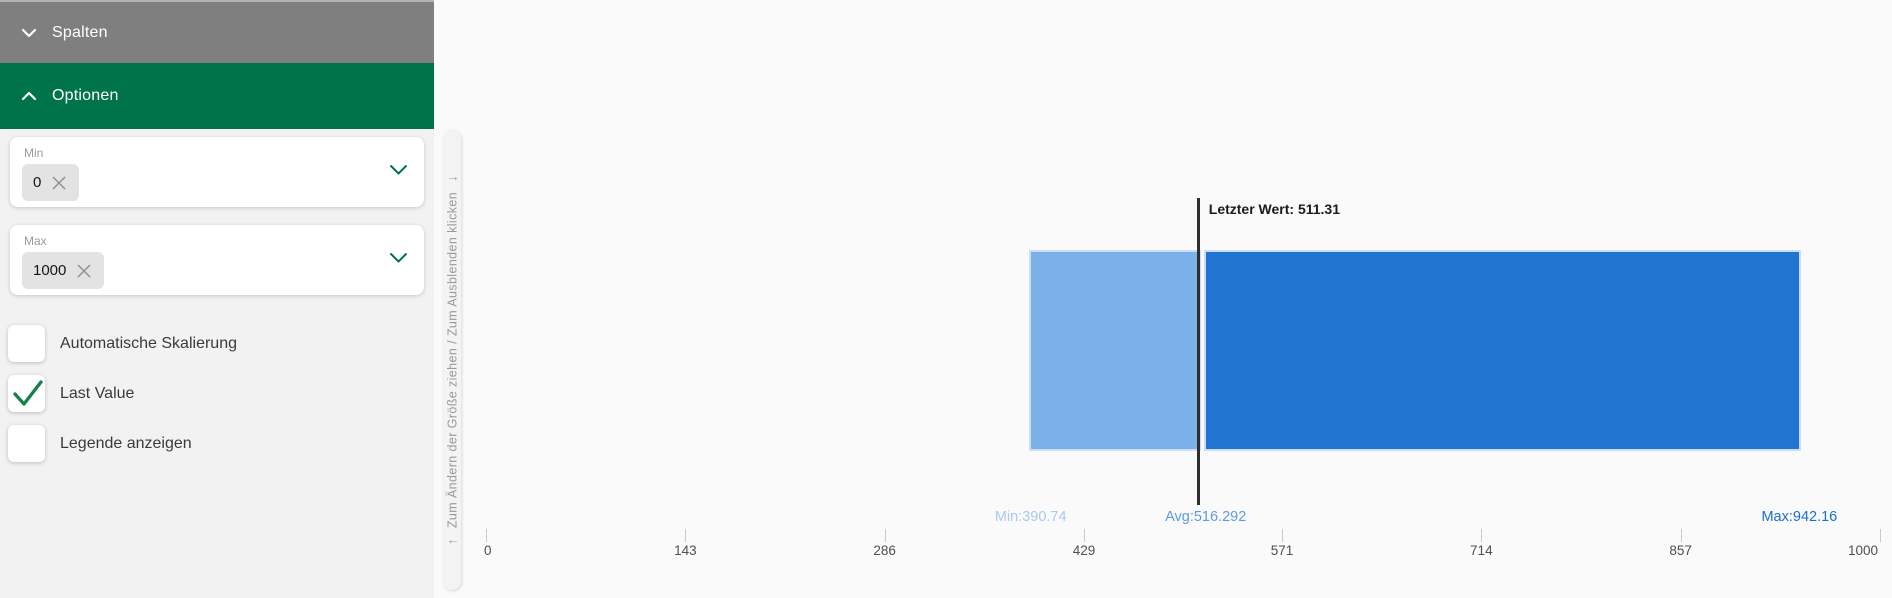 The width and height of the screenshot is (1892, 598). What do you see at coordinates (148, 343) in the screenshot?
I see `checkbox-label: Automatische Skalierung` at bounding box center [148, 343].